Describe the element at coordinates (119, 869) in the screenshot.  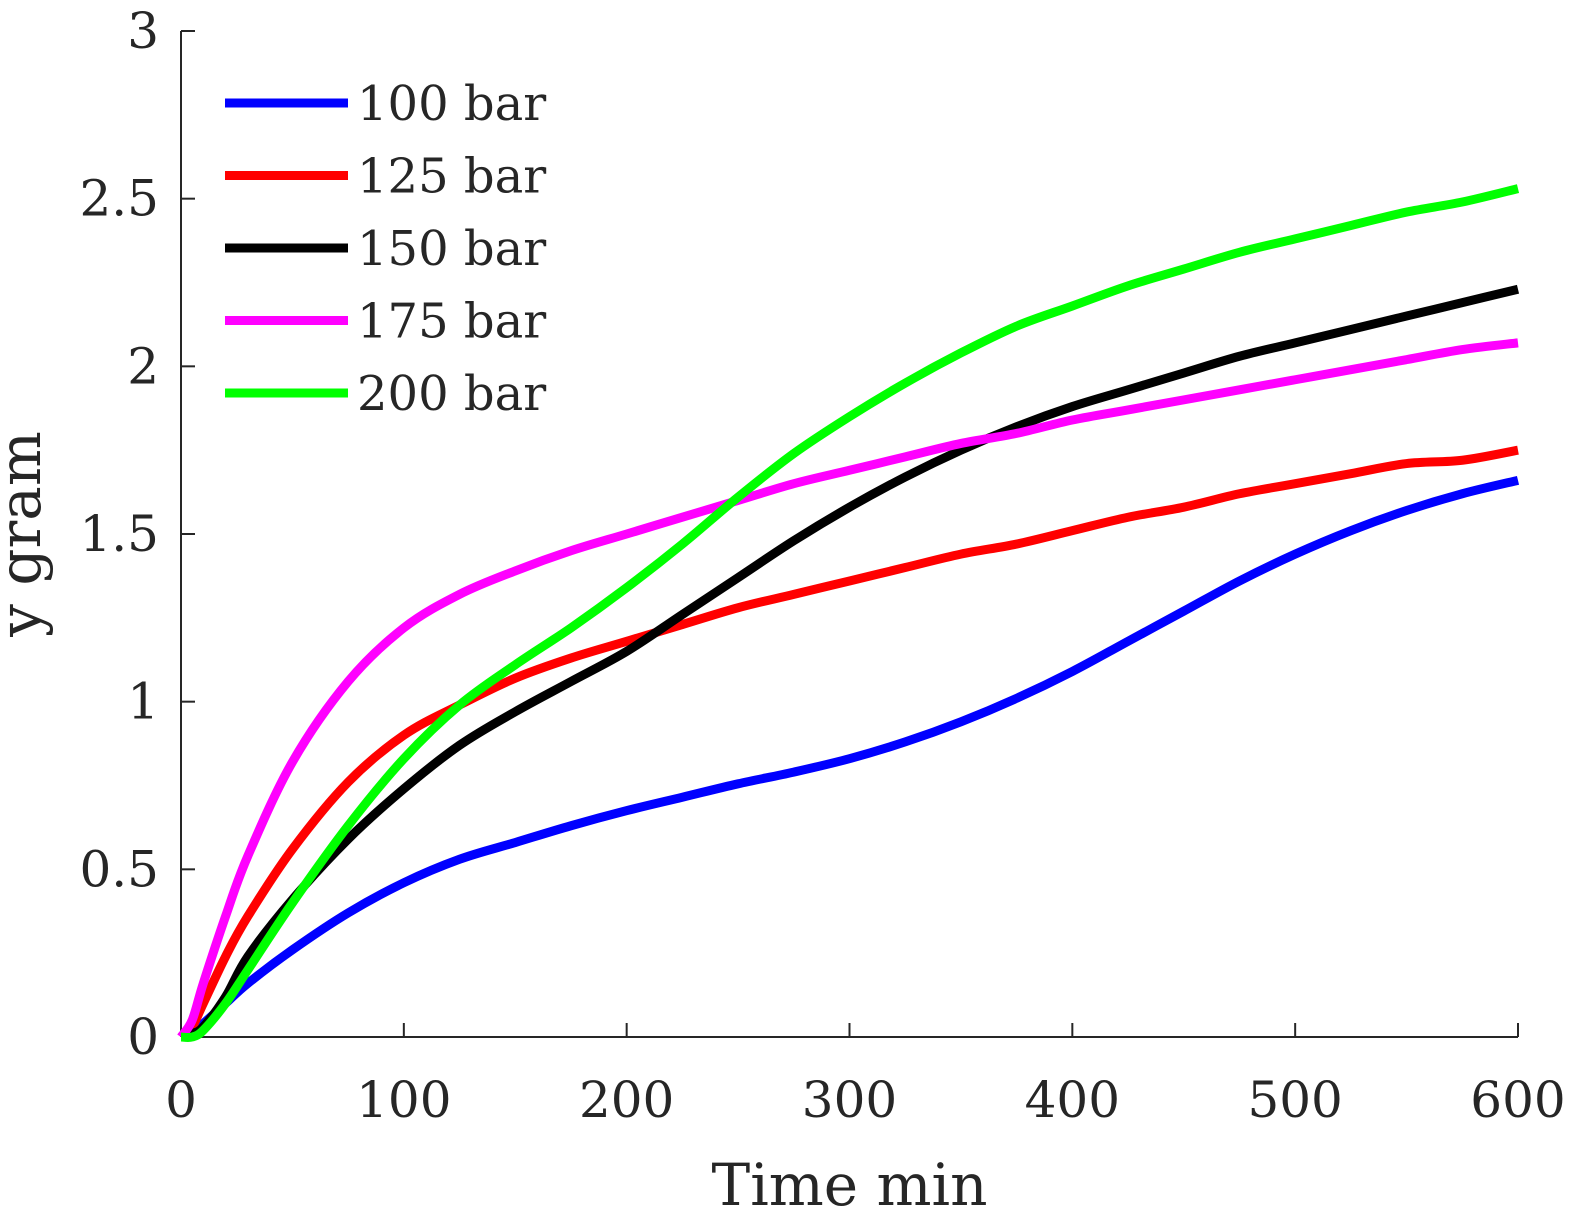
I see `y-tick-label: 0.5` at that location.